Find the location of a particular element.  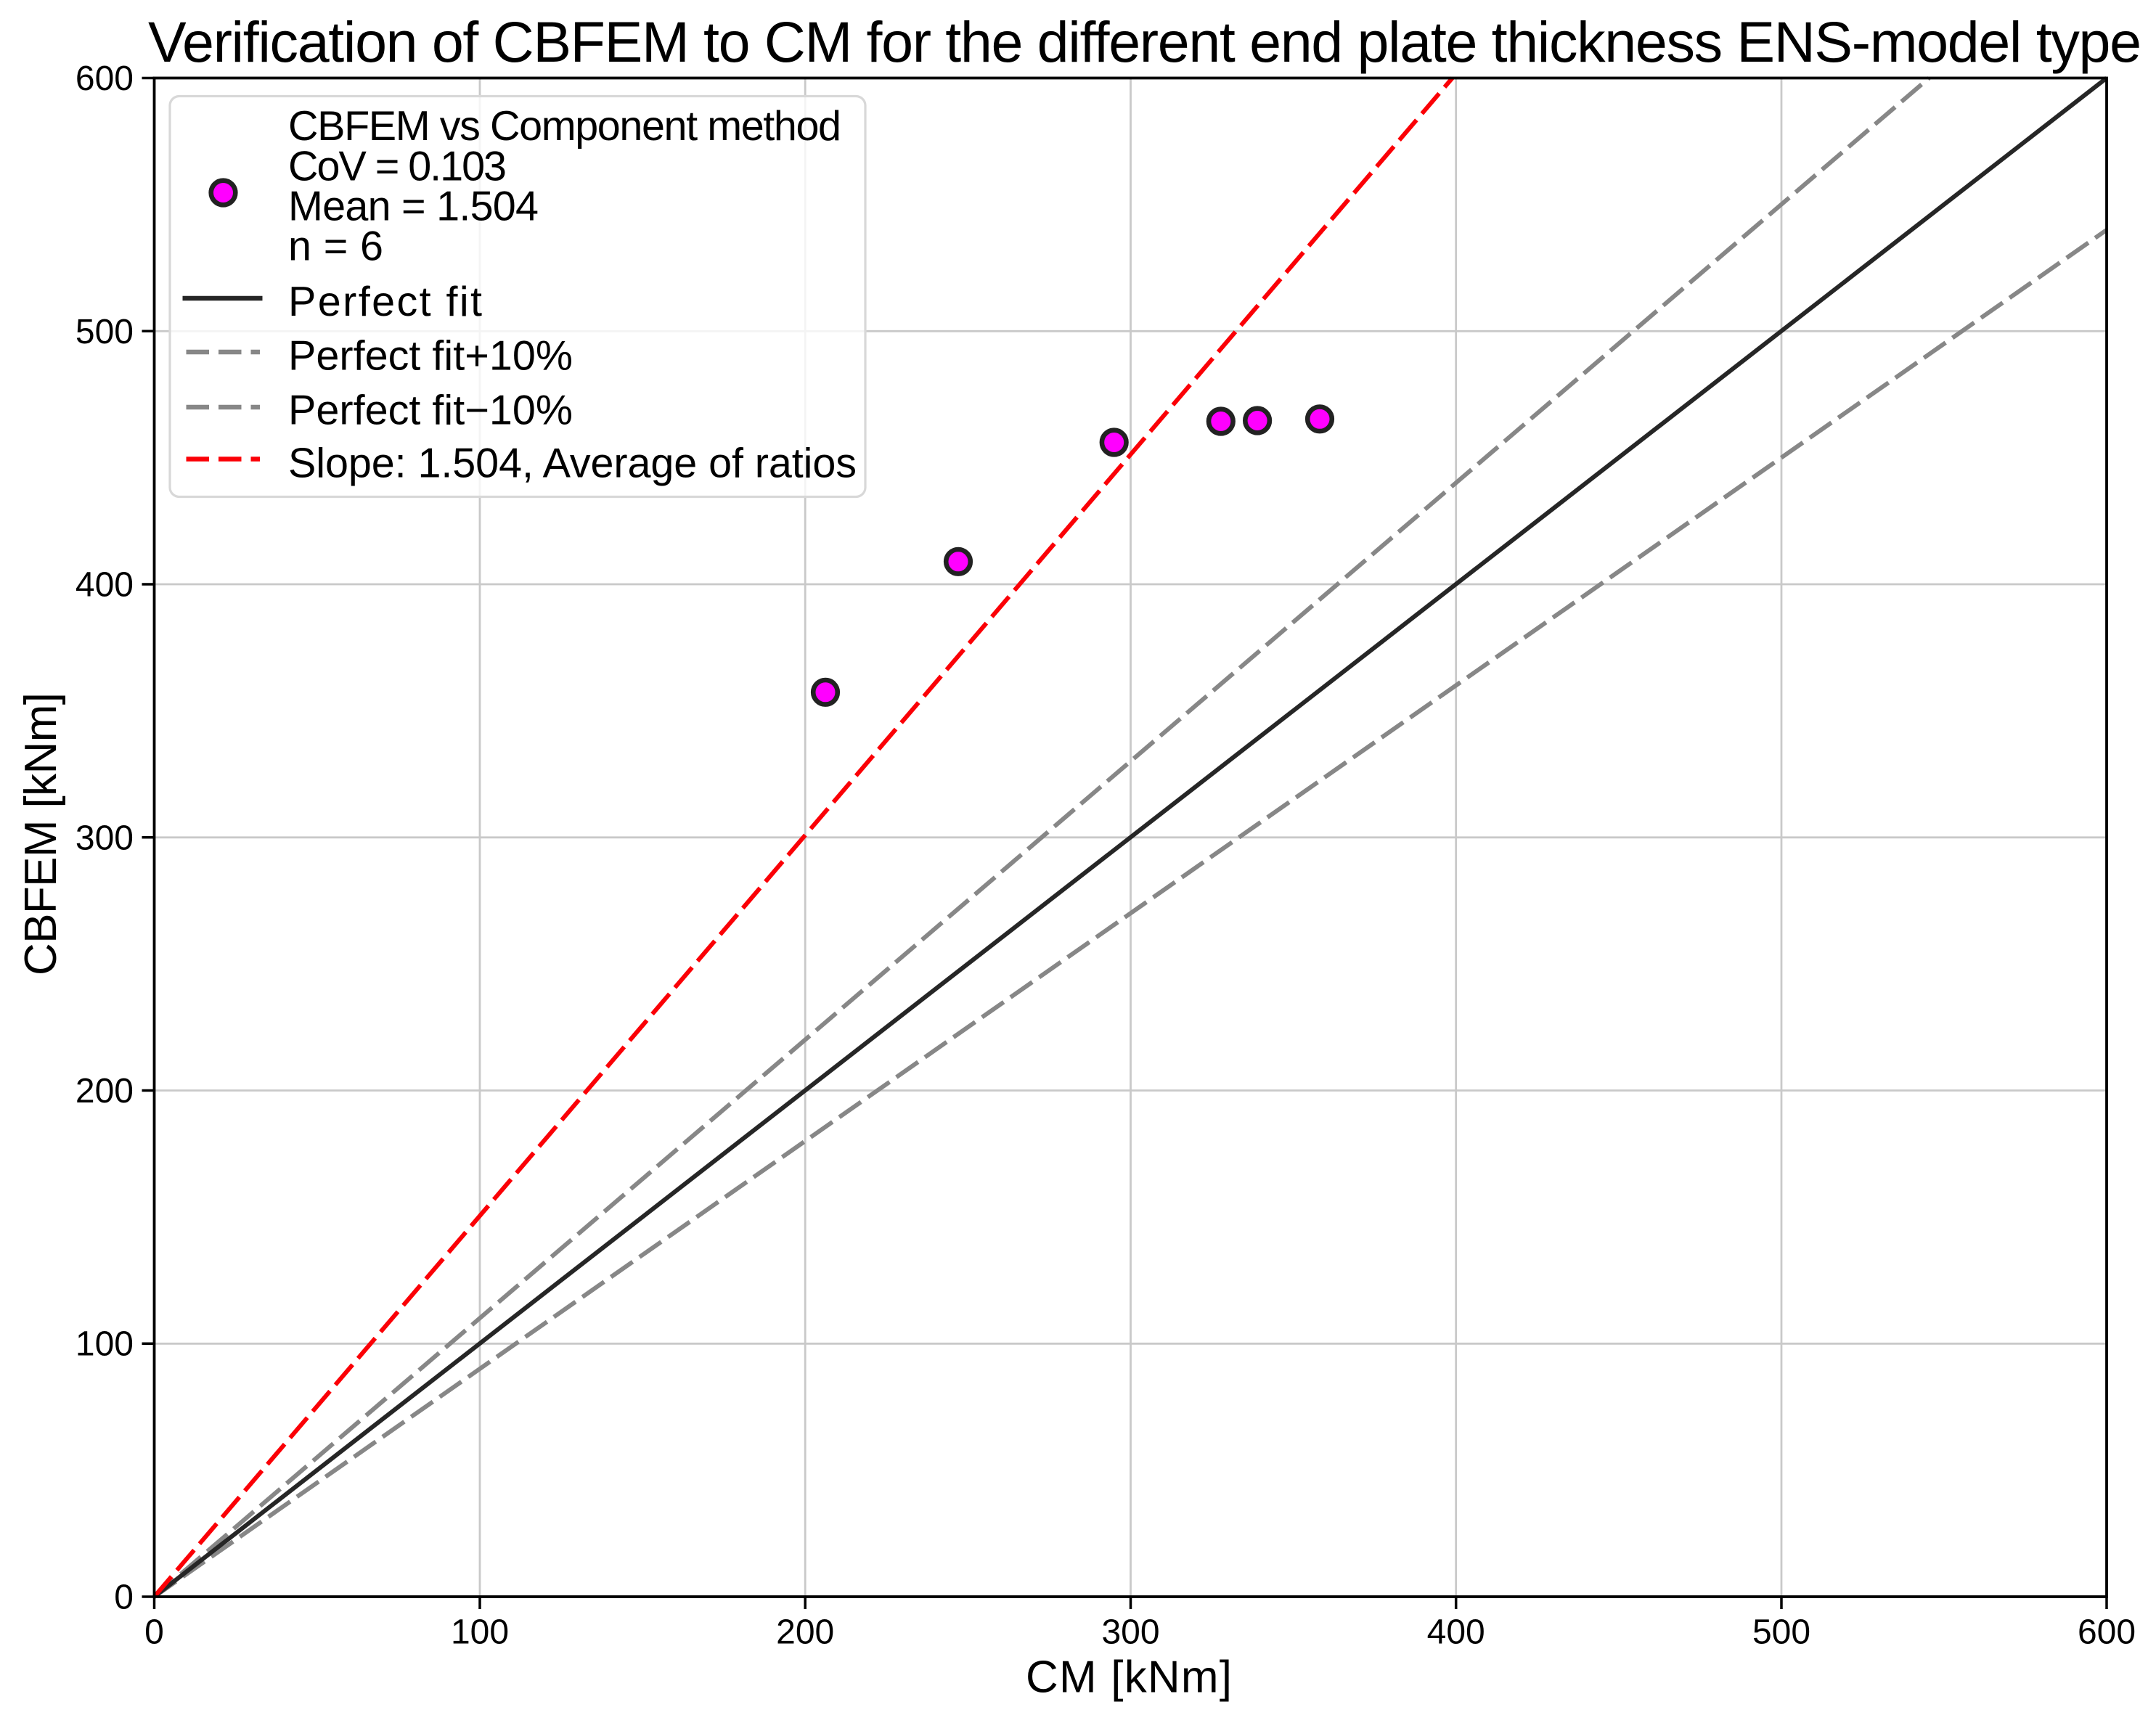

svg-text: CBFEM [kNm] is located at coordinates (41, 833).